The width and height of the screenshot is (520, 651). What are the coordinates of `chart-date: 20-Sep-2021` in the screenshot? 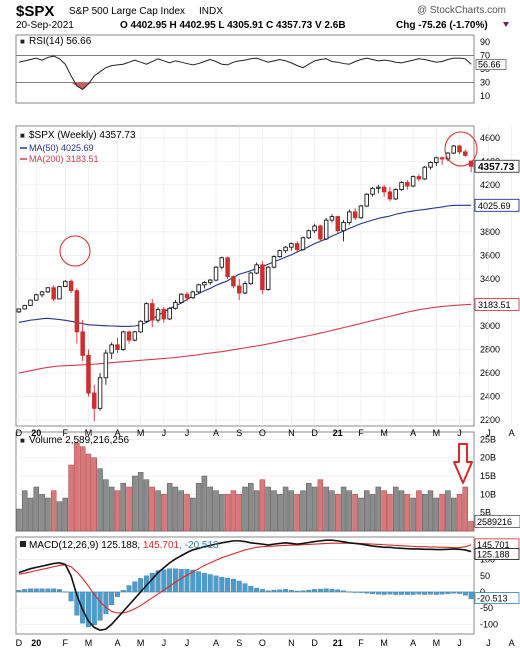 It's located at (45, 25).